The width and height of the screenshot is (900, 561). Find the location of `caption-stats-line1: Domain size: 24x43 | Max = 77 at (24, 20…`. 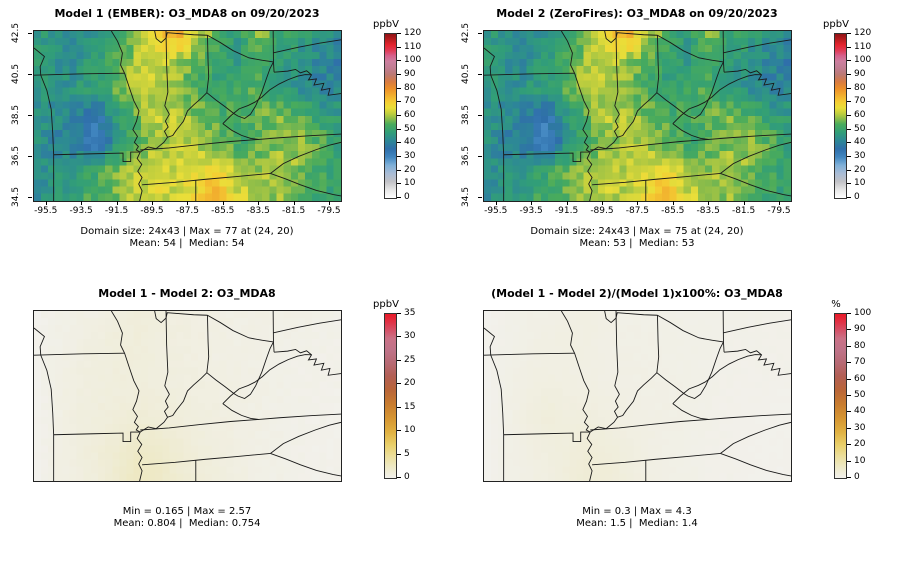

caption-stats-line1: Domain size: 24x43 | Max = 77 at (24, 20… is located at coordinates (187, 231).